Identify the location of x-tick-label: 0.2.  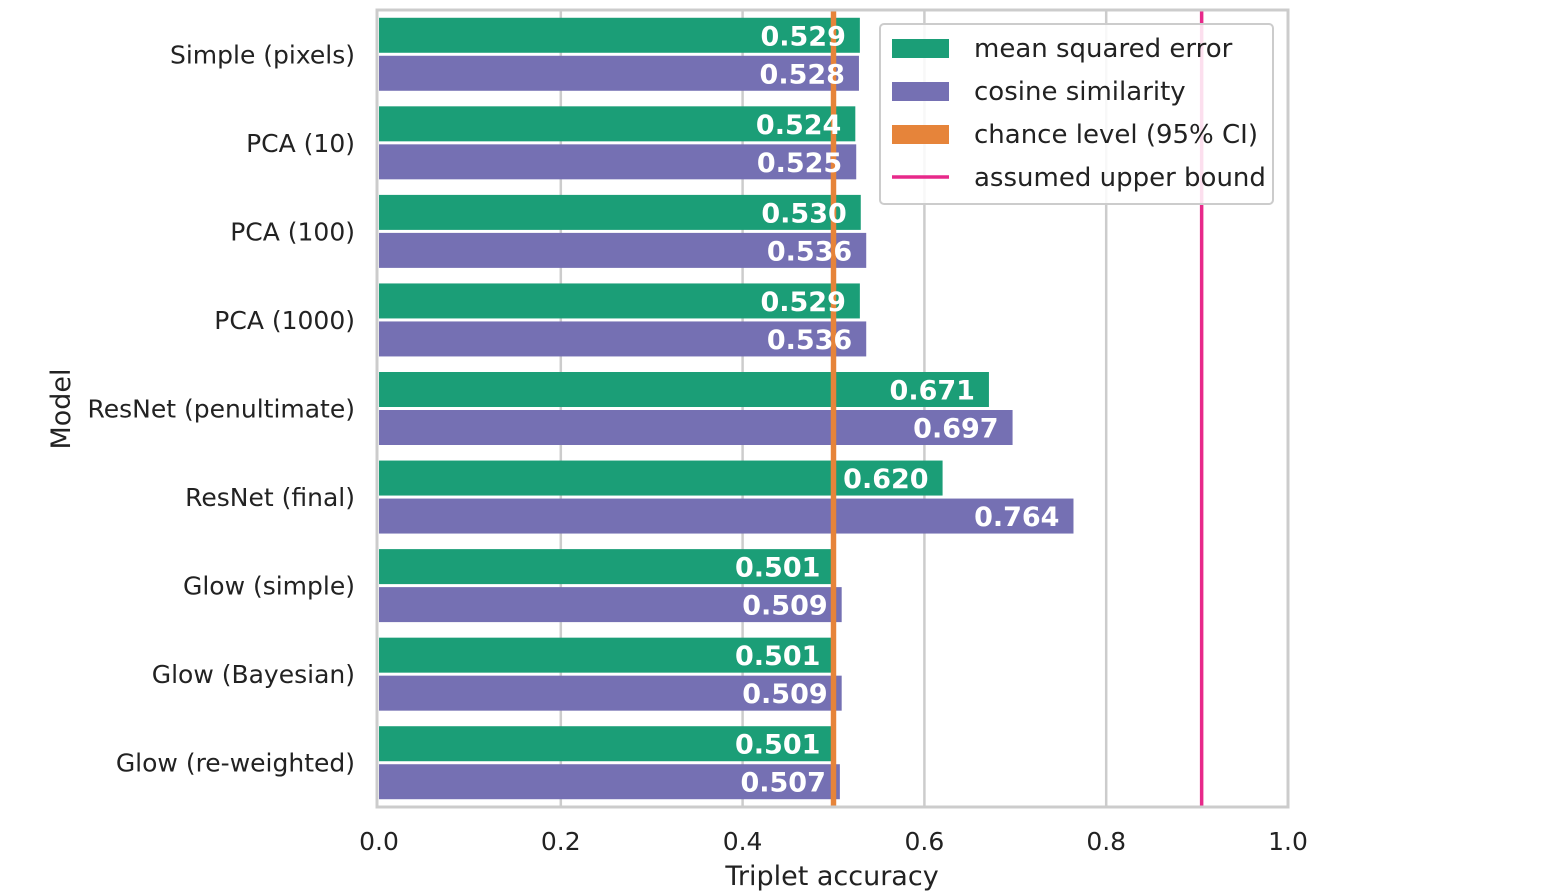
(561, 841).